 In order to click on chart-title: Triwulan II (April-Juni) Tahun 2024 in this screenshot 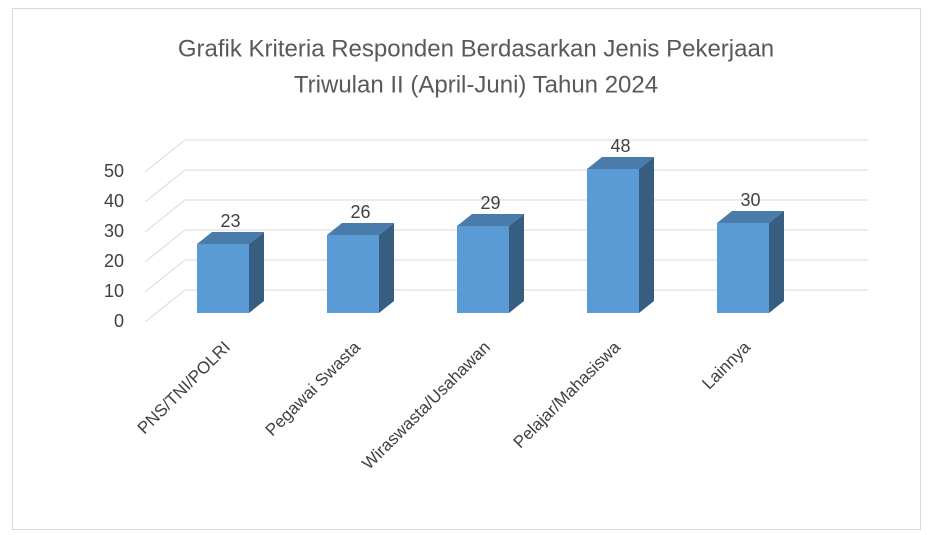, I will do `click(476, 84)`.